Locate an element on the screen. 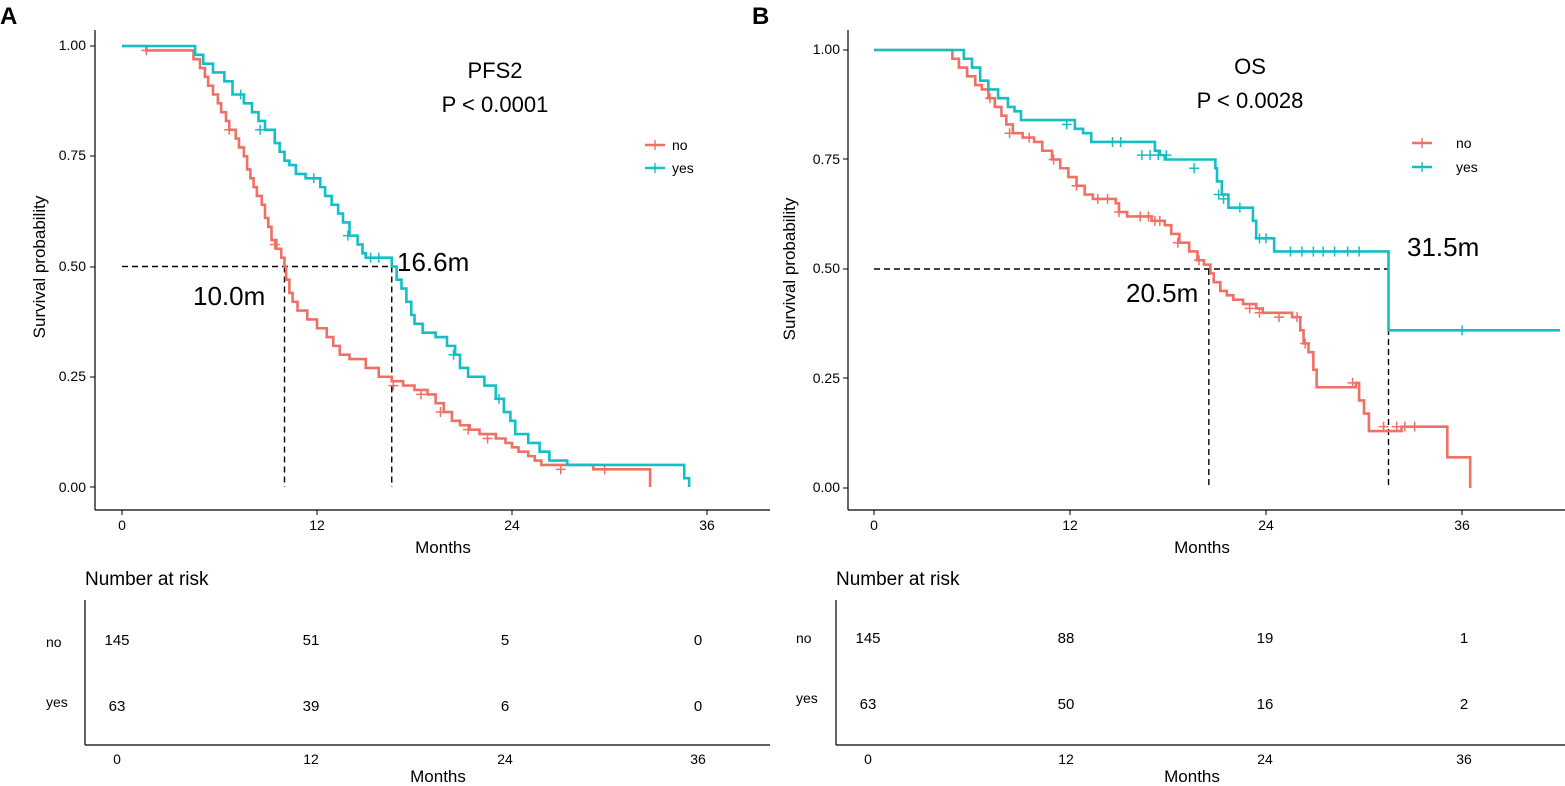 This screenshot has width=1565, height=786. legend-label-b-no: no is located at coordinates (1464, 143).